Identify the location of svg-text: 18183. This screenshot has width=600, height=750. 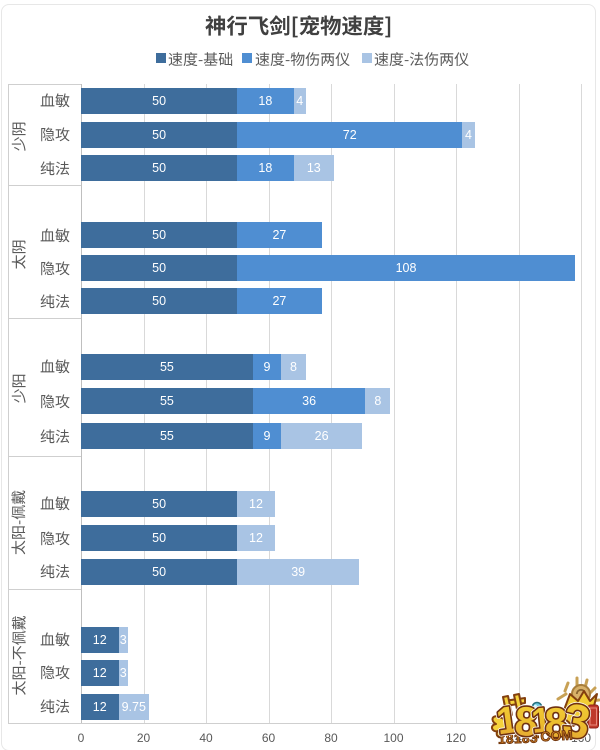
(518, 738).